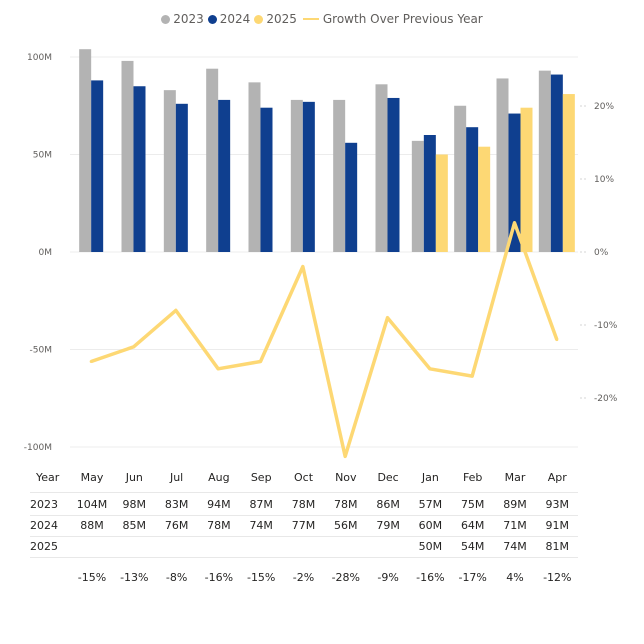 Image resolution: width=644 pixels, height=644 pixels. Describe the element at coordinates (260, 361) in the screenshot. I see `growth-point-sep` at that location.